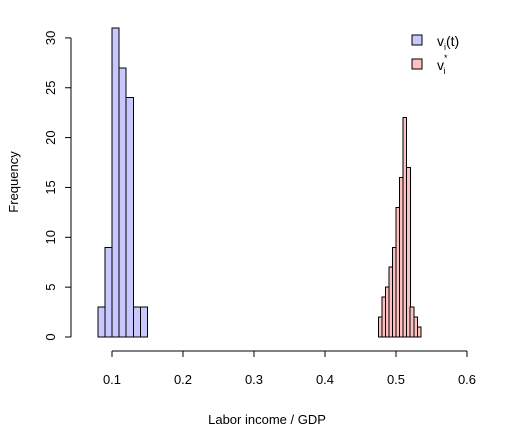 The width and height of the screenshot is (513, 447). I want to click on y-axis-ticks: 0 5 10 15 20 25 30, so click(57, 186).